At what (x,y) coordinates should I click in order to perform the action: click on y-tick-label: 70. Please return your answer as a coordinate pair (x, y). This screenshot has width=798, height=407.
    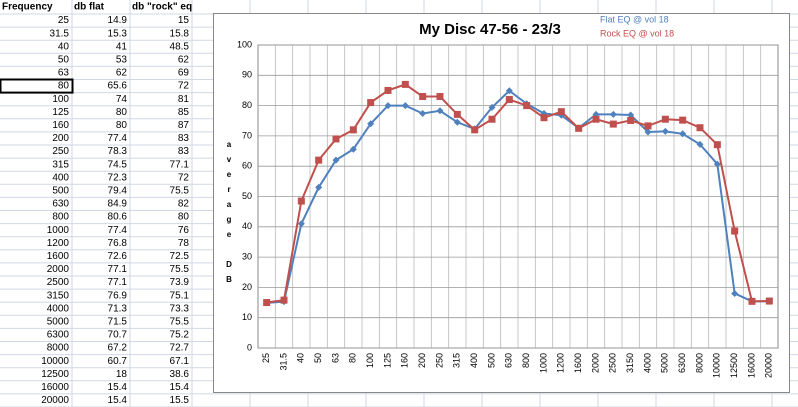
    Looking at the image, I should click on (247, 135).